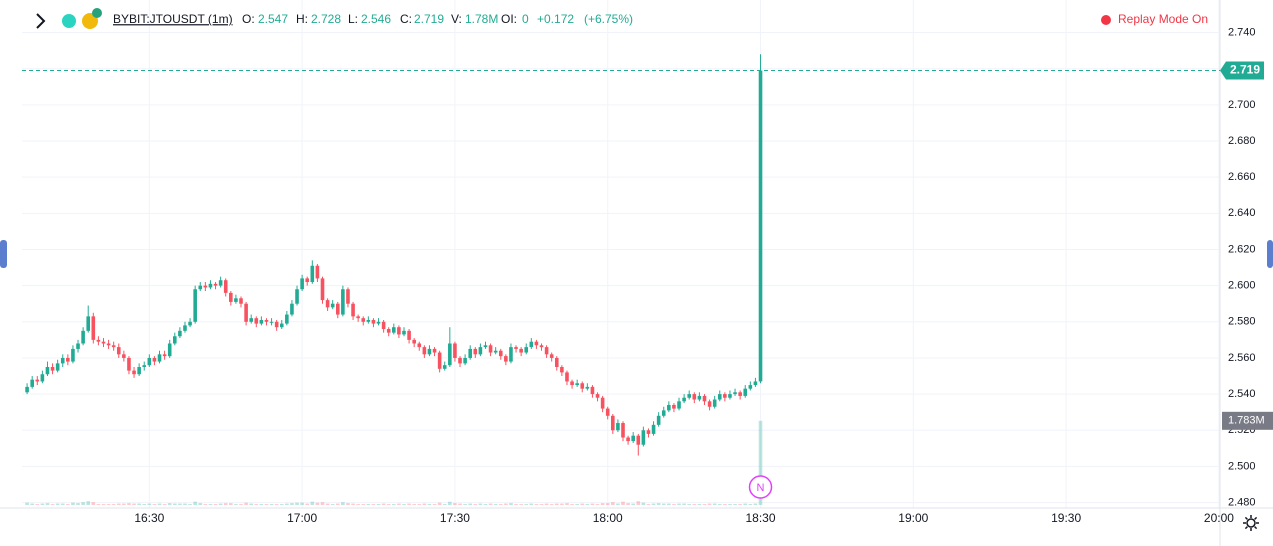  I want to click on event-marker, so click(760, 487).